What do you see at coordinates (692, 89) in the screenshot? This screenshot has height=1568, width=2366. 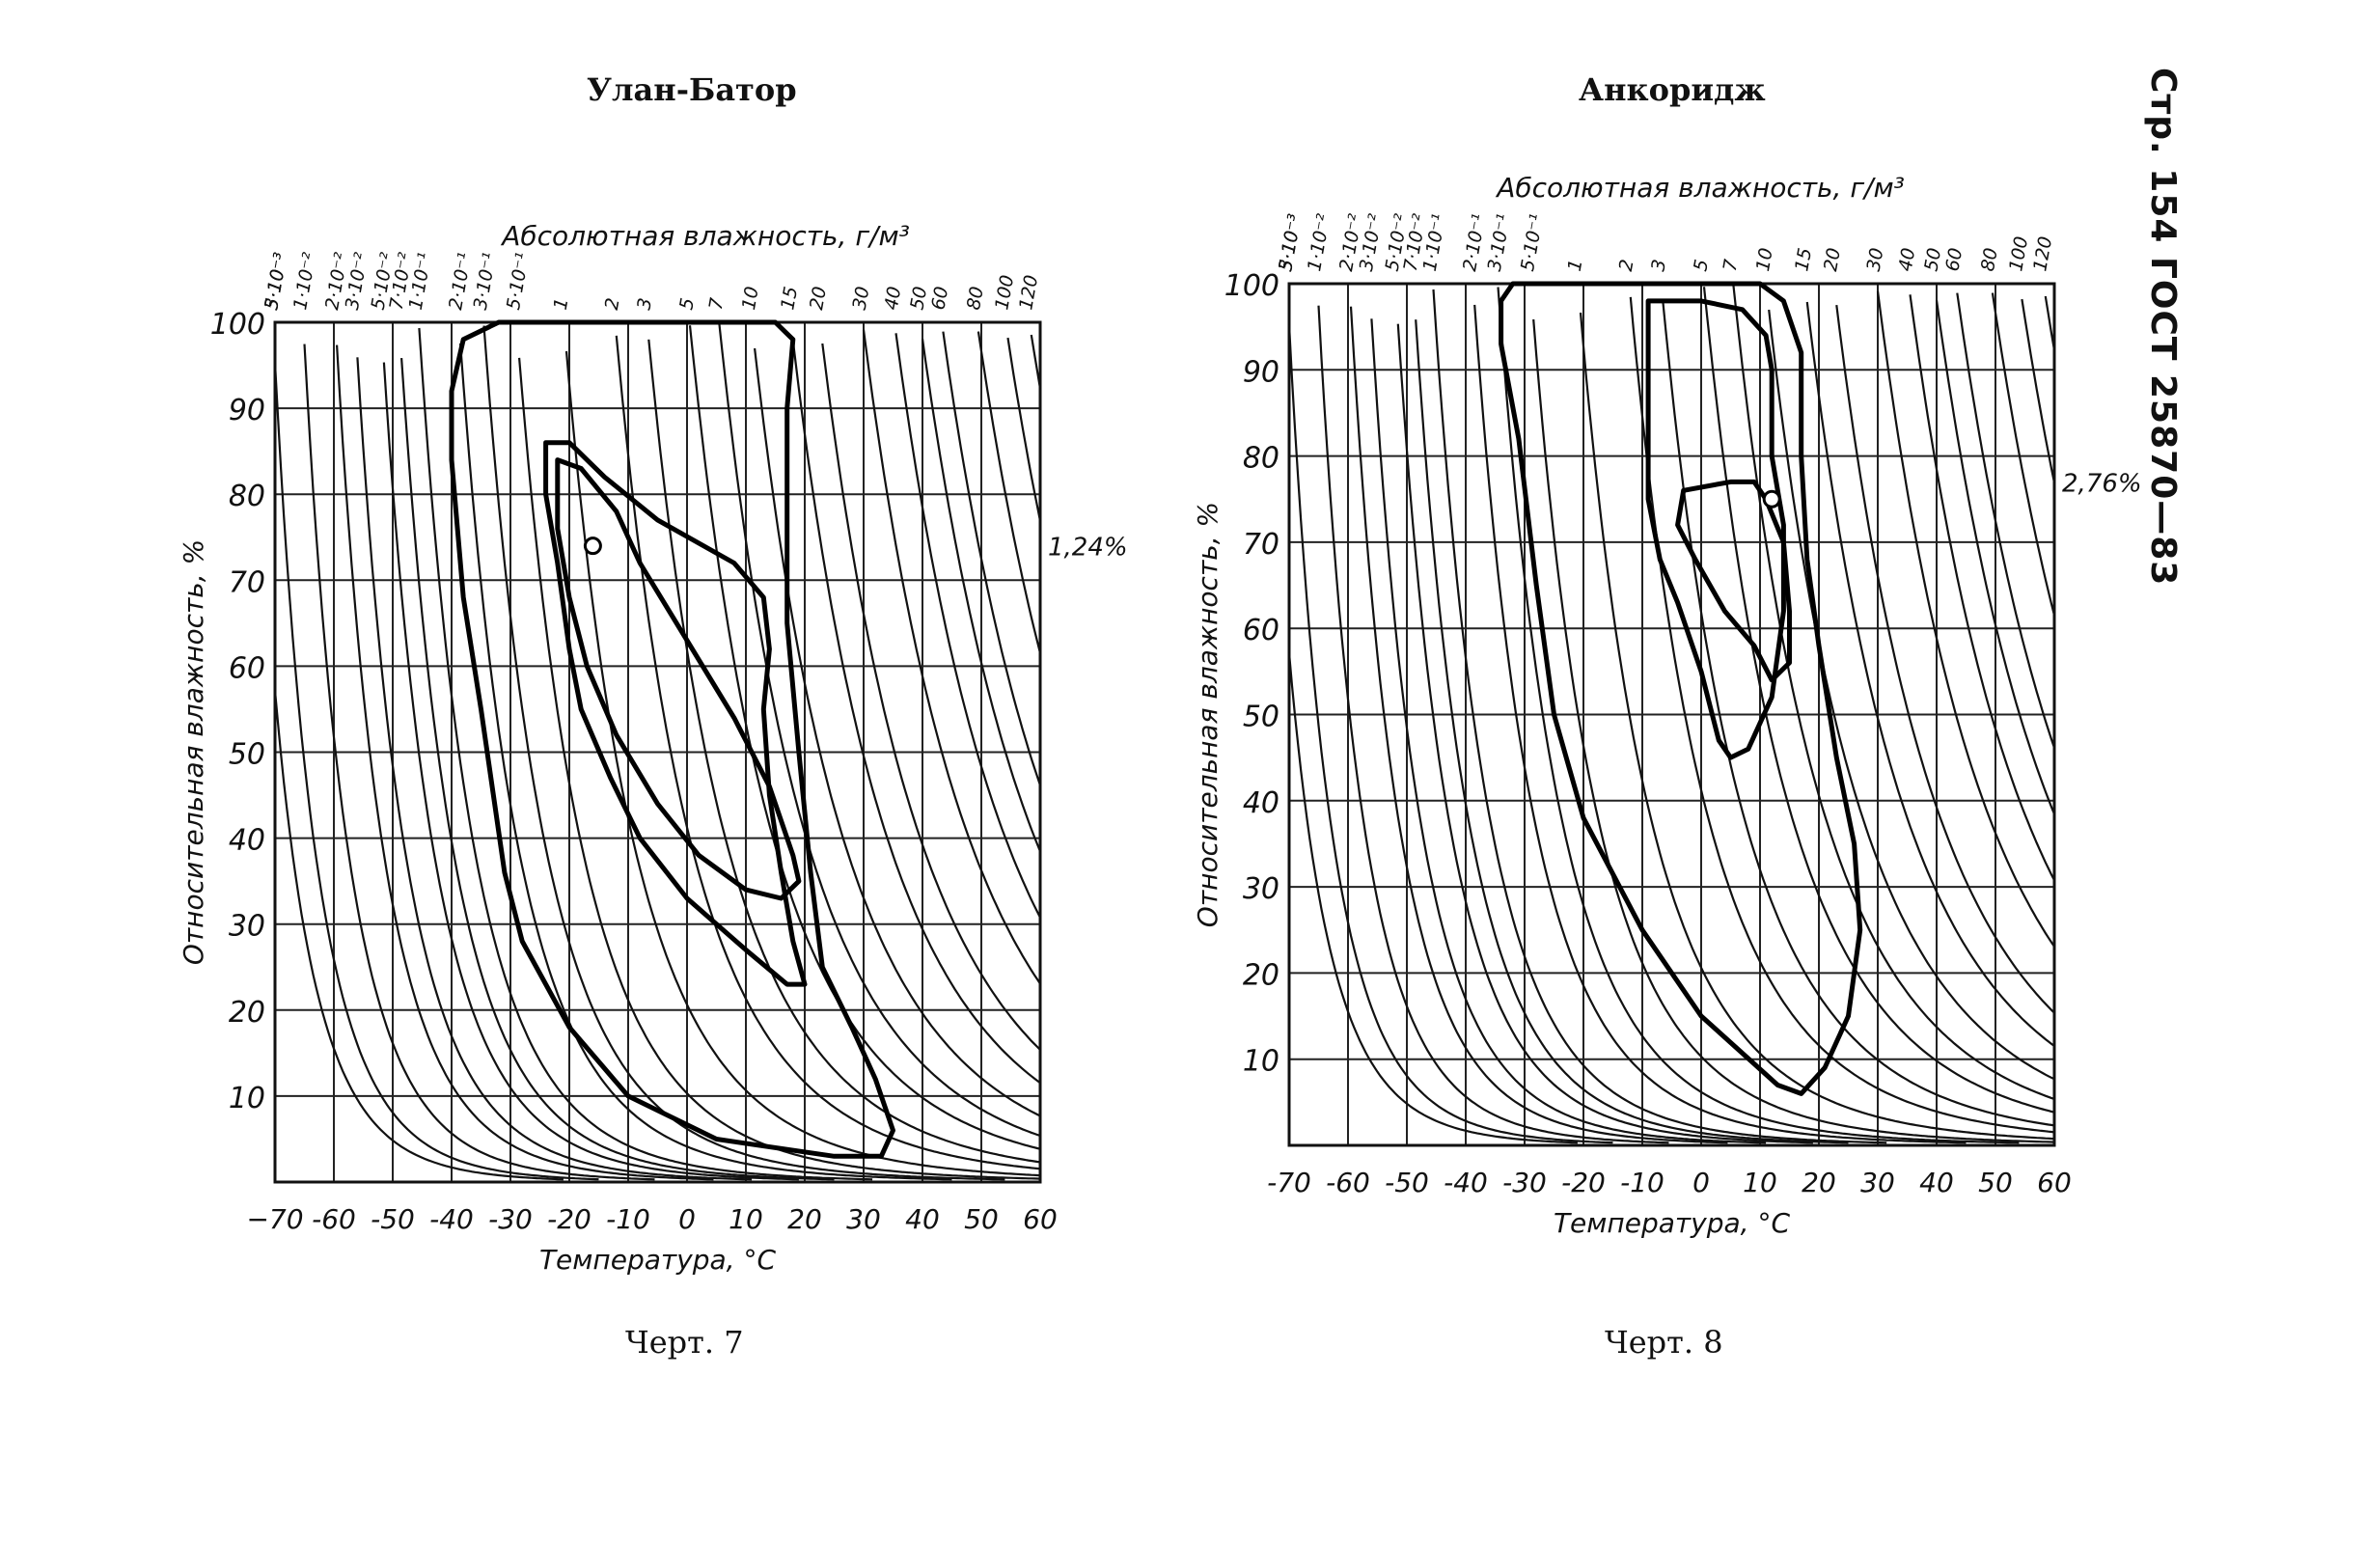 I see `chart-title-ulaanbaatar: Улан-Батор` at bounding box center [692, 89].